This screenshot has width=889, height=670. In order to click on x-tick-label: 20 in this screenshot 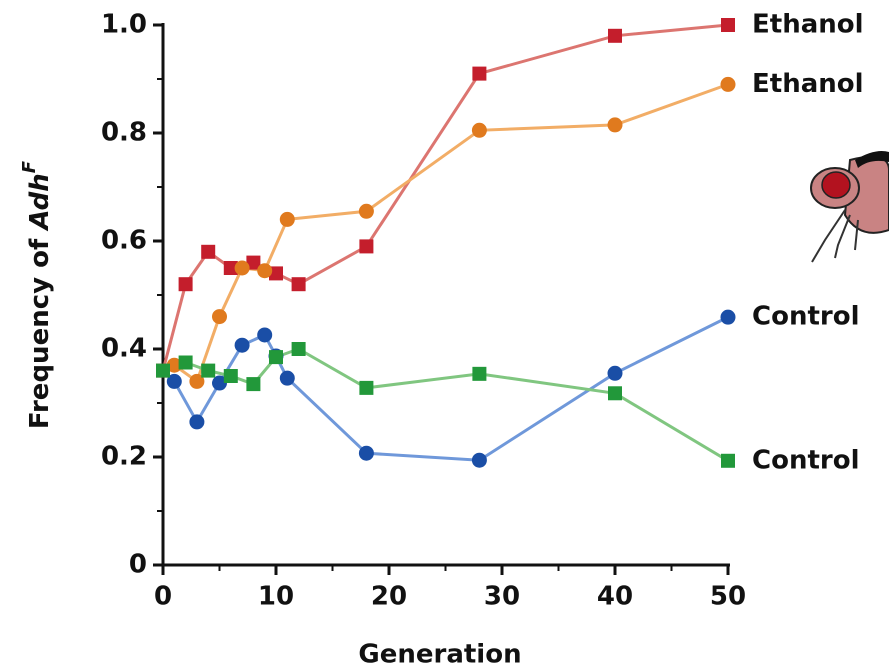, I will do `click(389, 597)`.